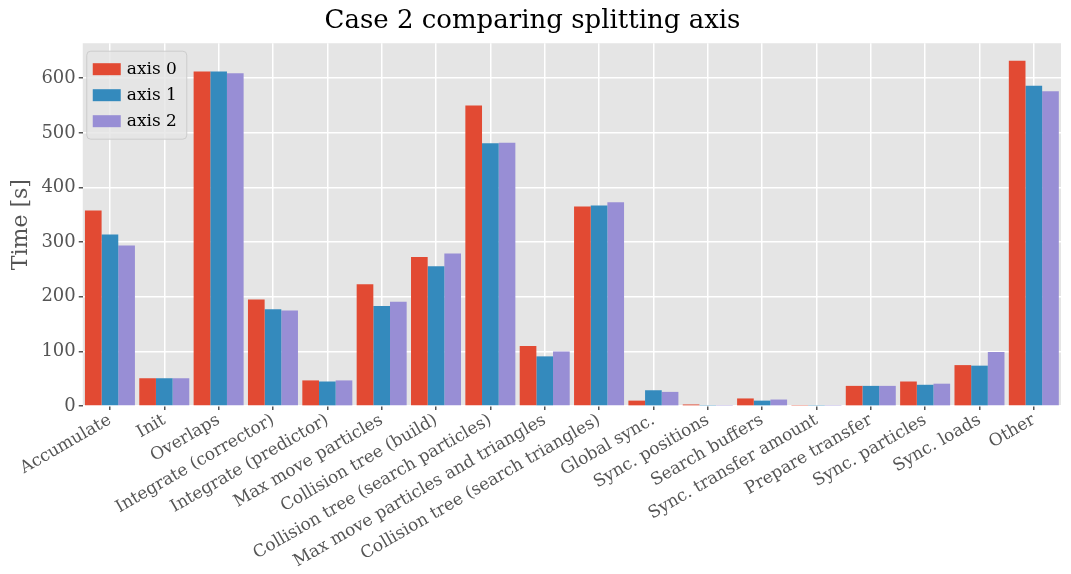 The width and height of the screenshot is (1071, 574). I want to click on y-tick-label: 400, so click(58, 186).